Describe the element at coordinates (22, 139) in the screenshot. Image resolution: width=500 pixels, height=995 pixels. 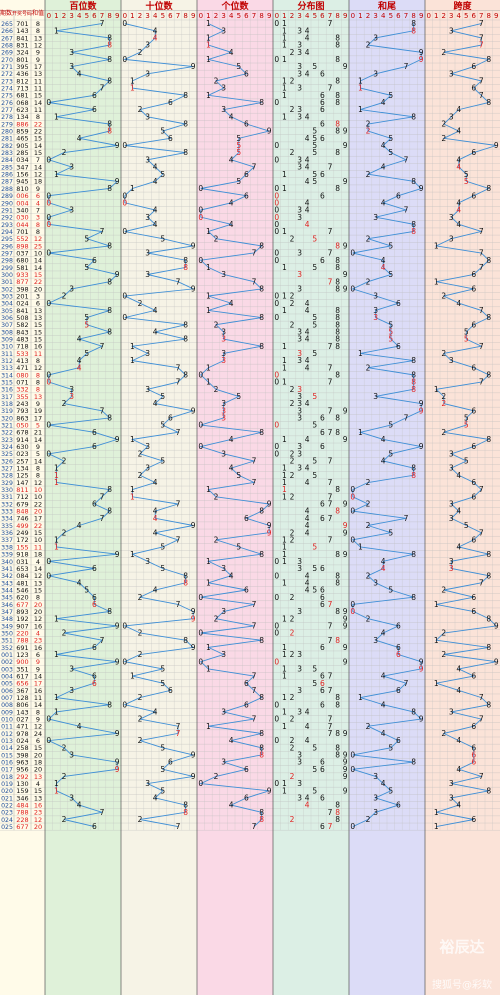
I see `draw-code: 465` at that location.